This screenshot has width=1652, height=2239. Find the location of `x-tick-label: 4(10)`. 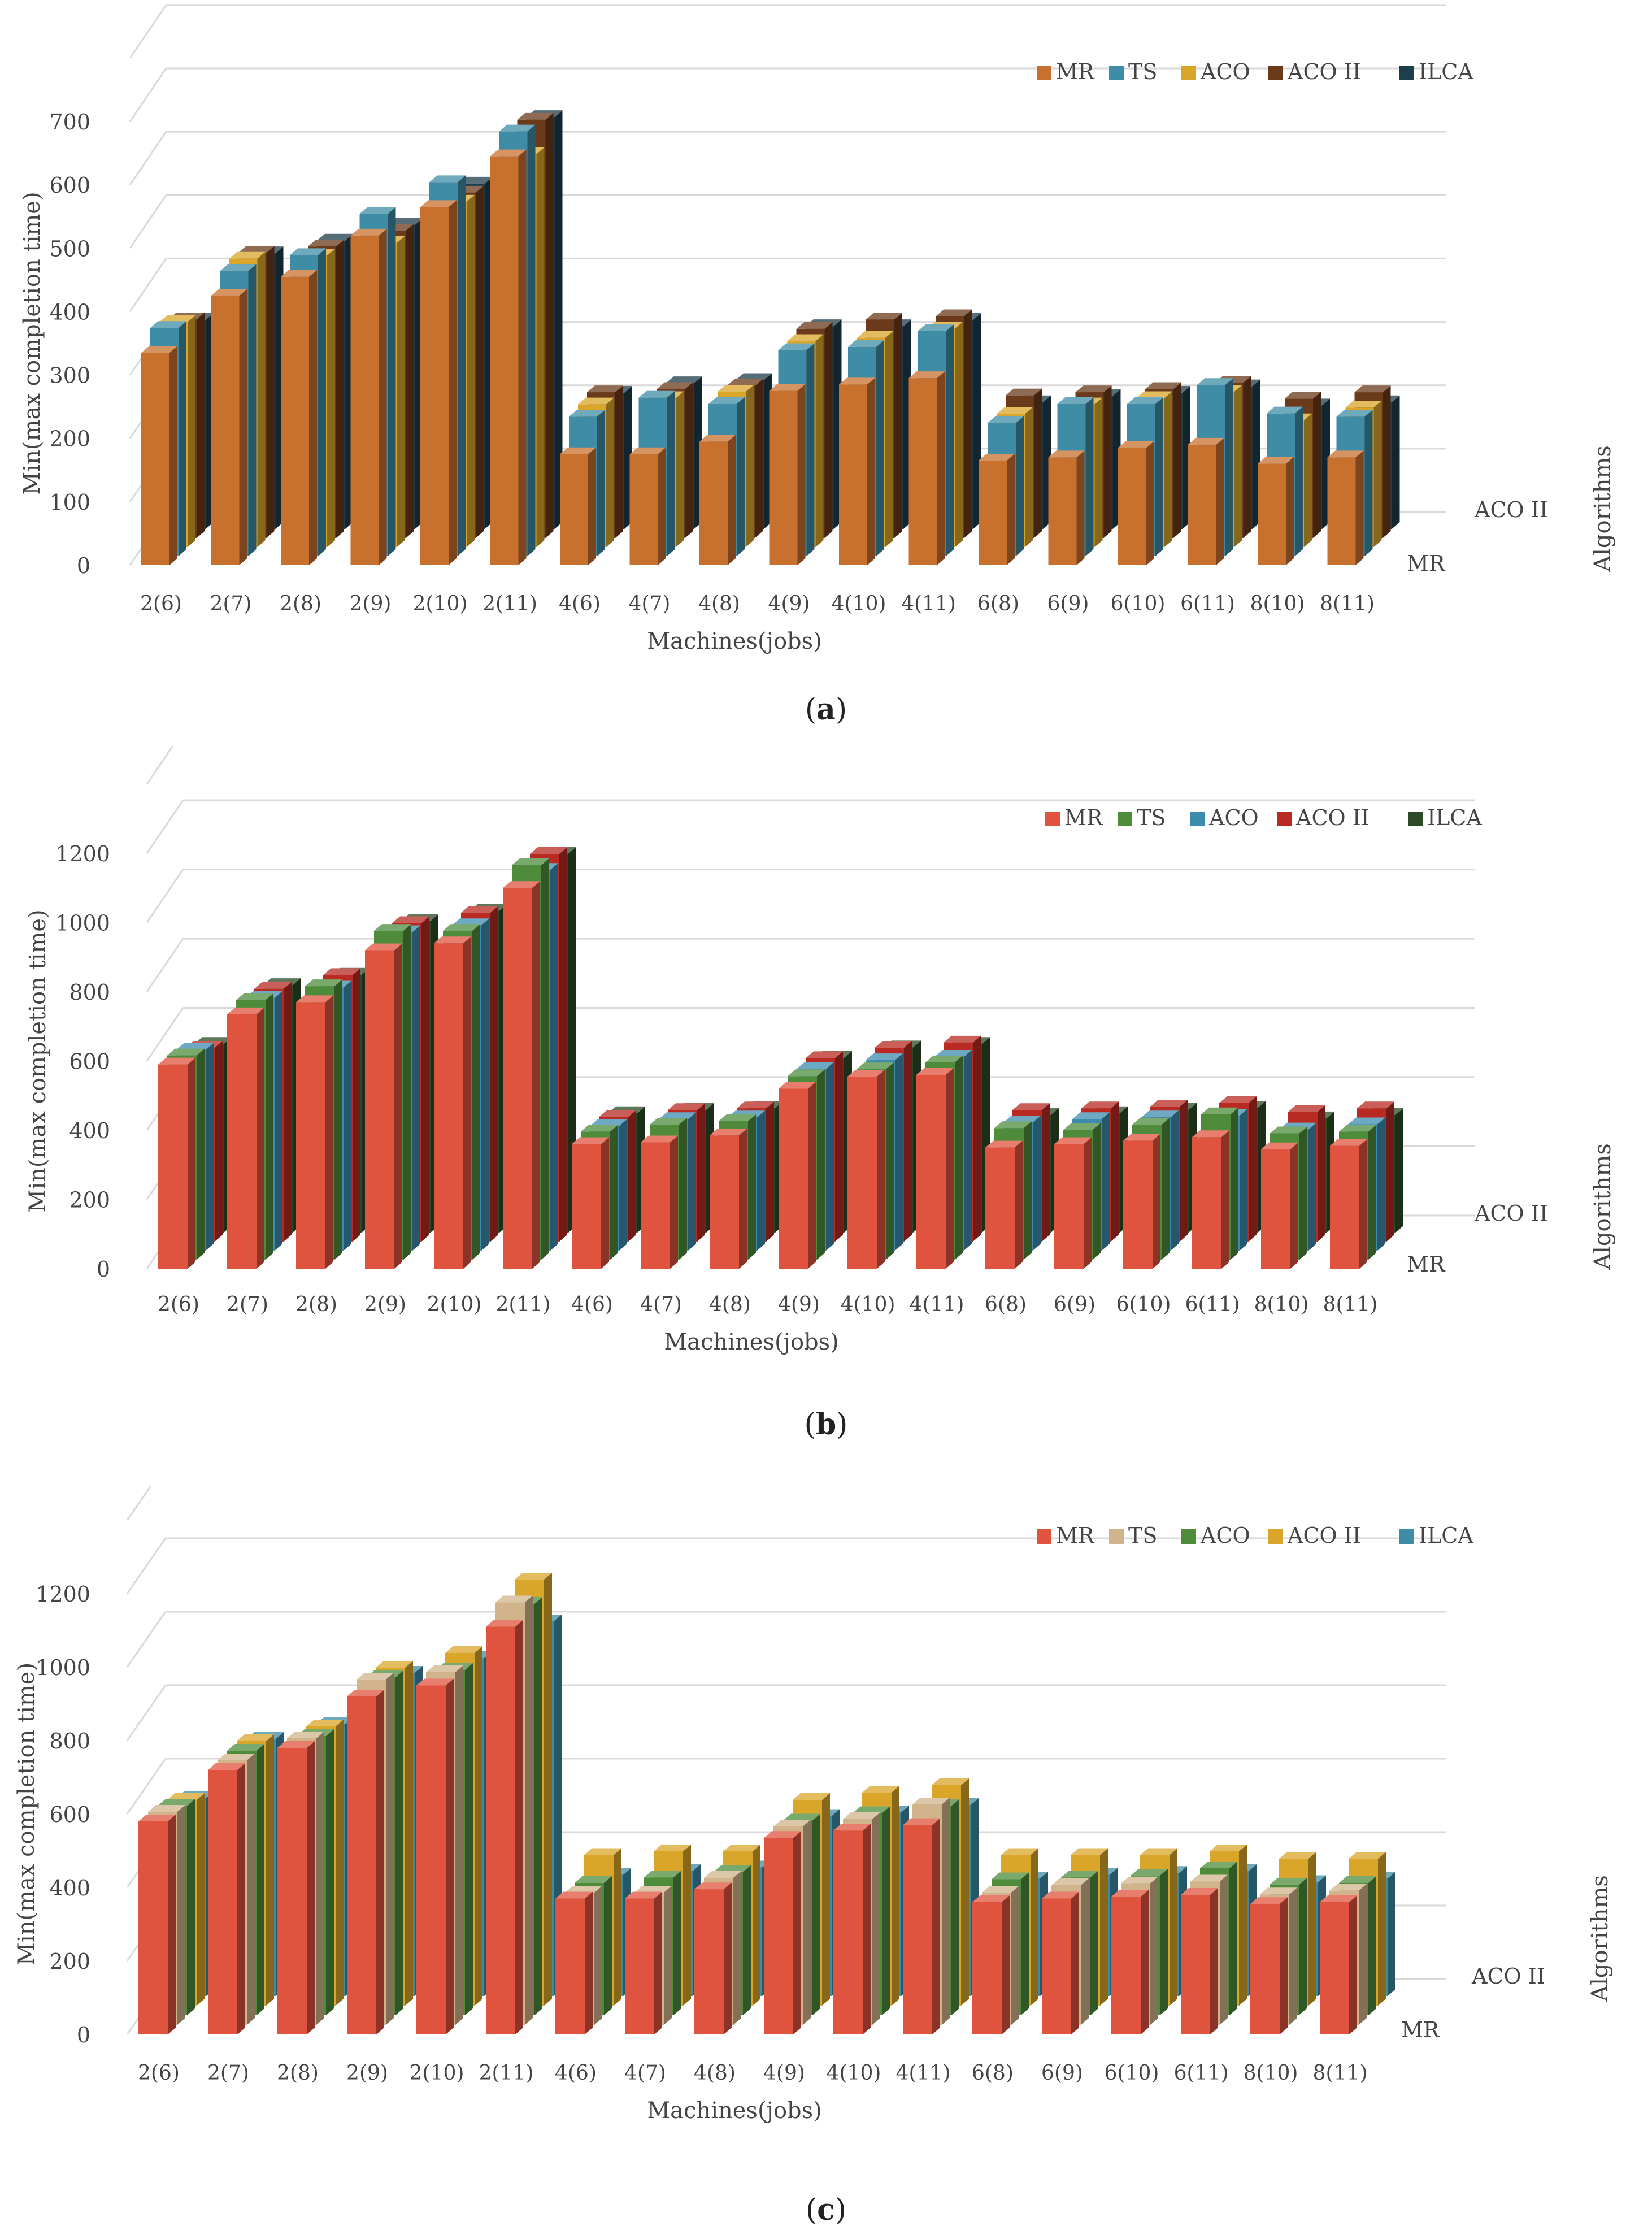

x-tick-label: 4(10) is located at coordinates (854, 2074).